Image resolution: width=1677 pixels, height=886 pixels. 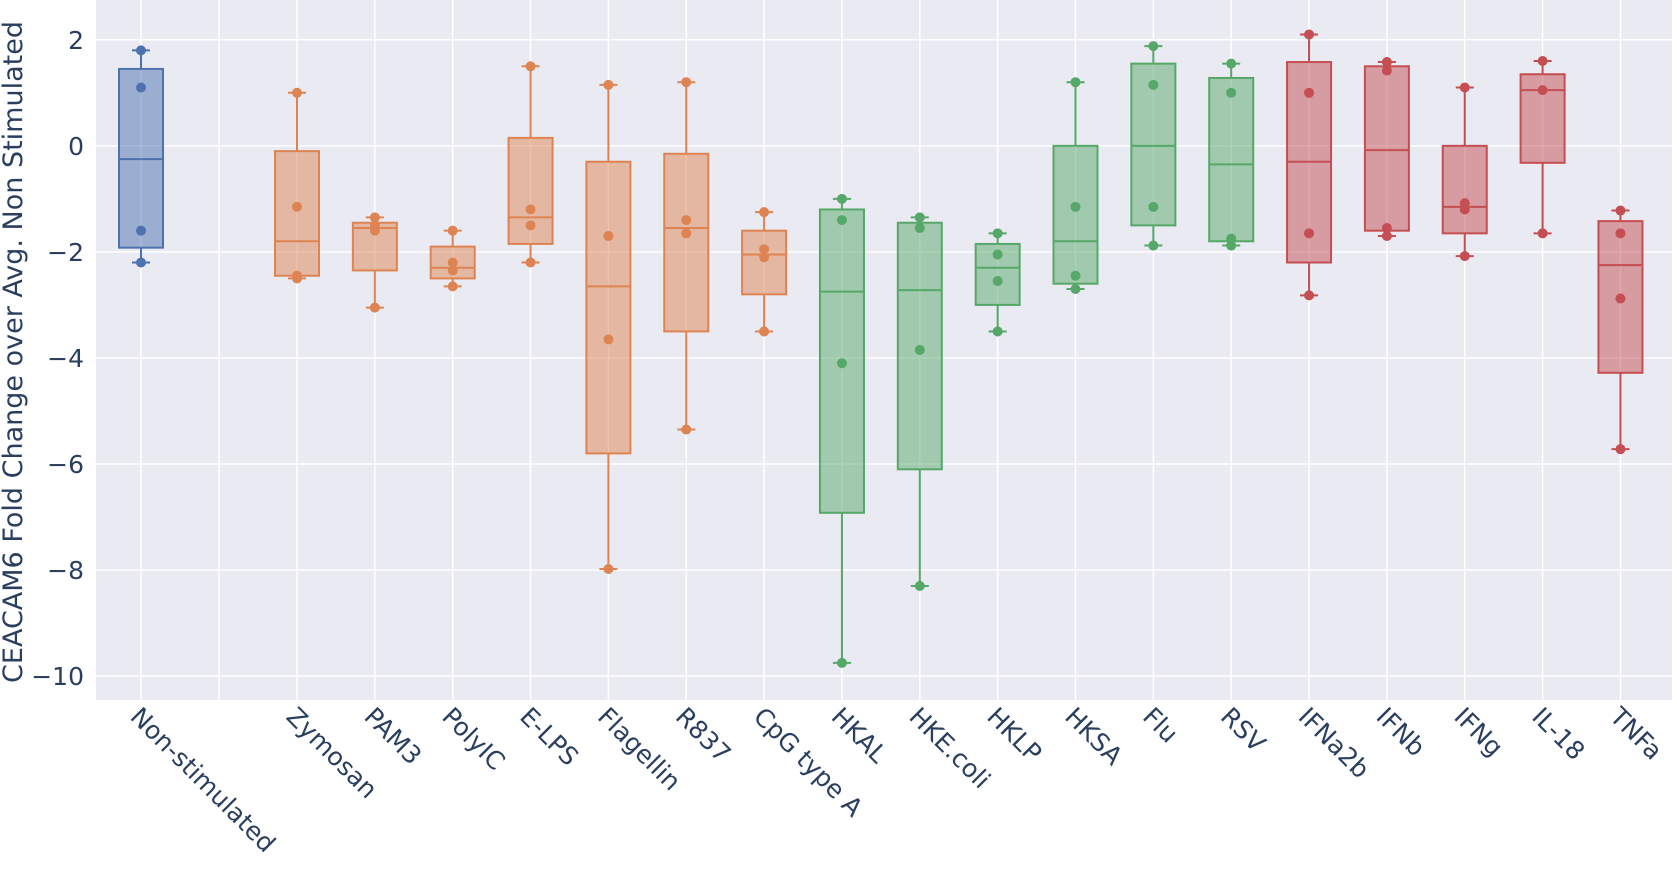 I want to click on box-rsv, so click(x=1231, y=154).